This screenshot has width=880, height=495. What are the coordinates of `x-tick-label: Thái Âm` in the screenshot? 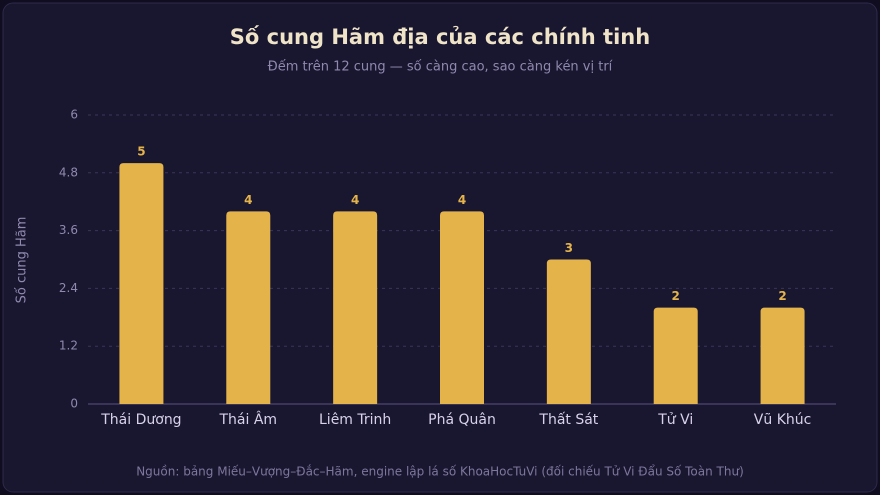 It's located at (248, 419).